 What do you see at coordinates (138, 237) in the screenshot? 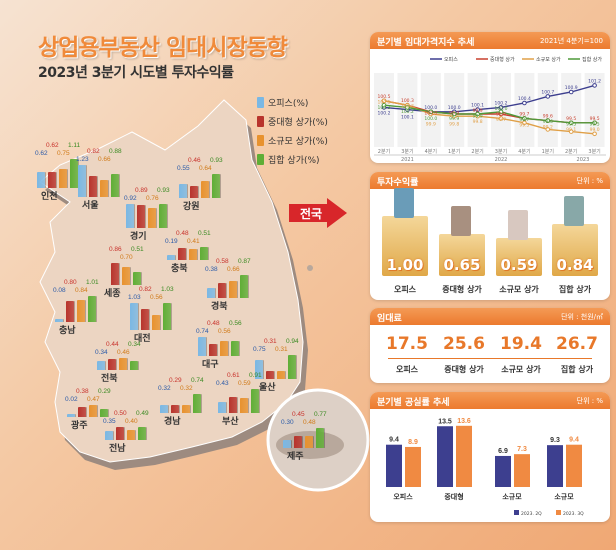
I see `region-name: 경기` at bounding box center [138, 237].